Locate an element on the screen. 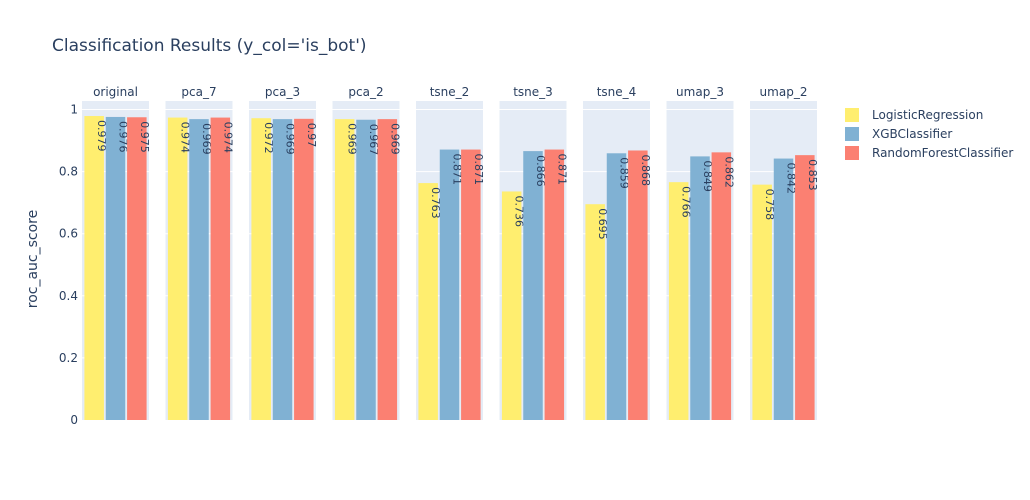 Image resolution: width=1030 pixels, height=500 pixels. legend-label: LogisticRegression is located at coordinates (927, 115).